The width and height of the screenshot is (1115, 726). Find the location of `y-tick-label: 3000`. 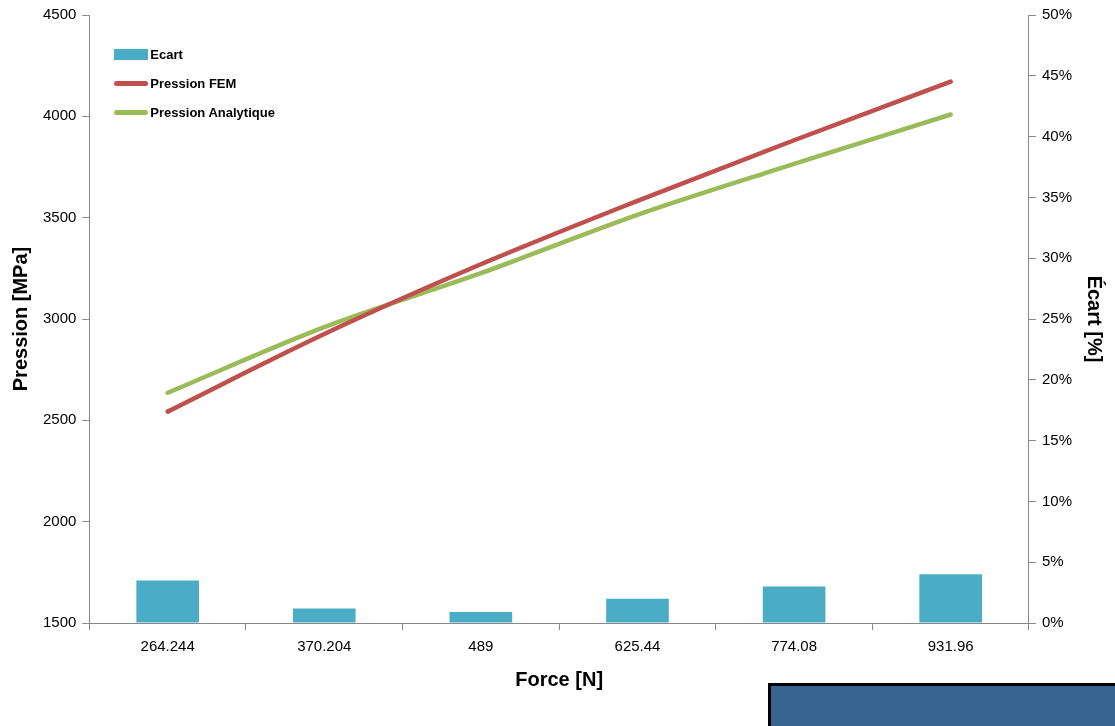

y-tick-label: 3000 is located at coordinates (59, 318).